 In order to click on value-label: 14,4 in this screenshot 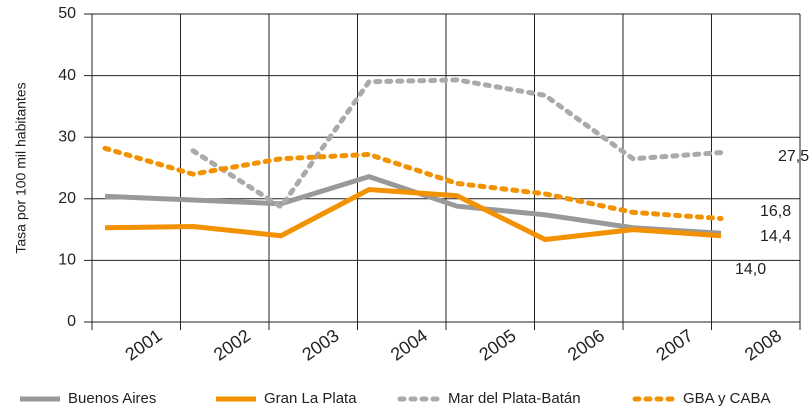, I will do `click(775, 236)`.